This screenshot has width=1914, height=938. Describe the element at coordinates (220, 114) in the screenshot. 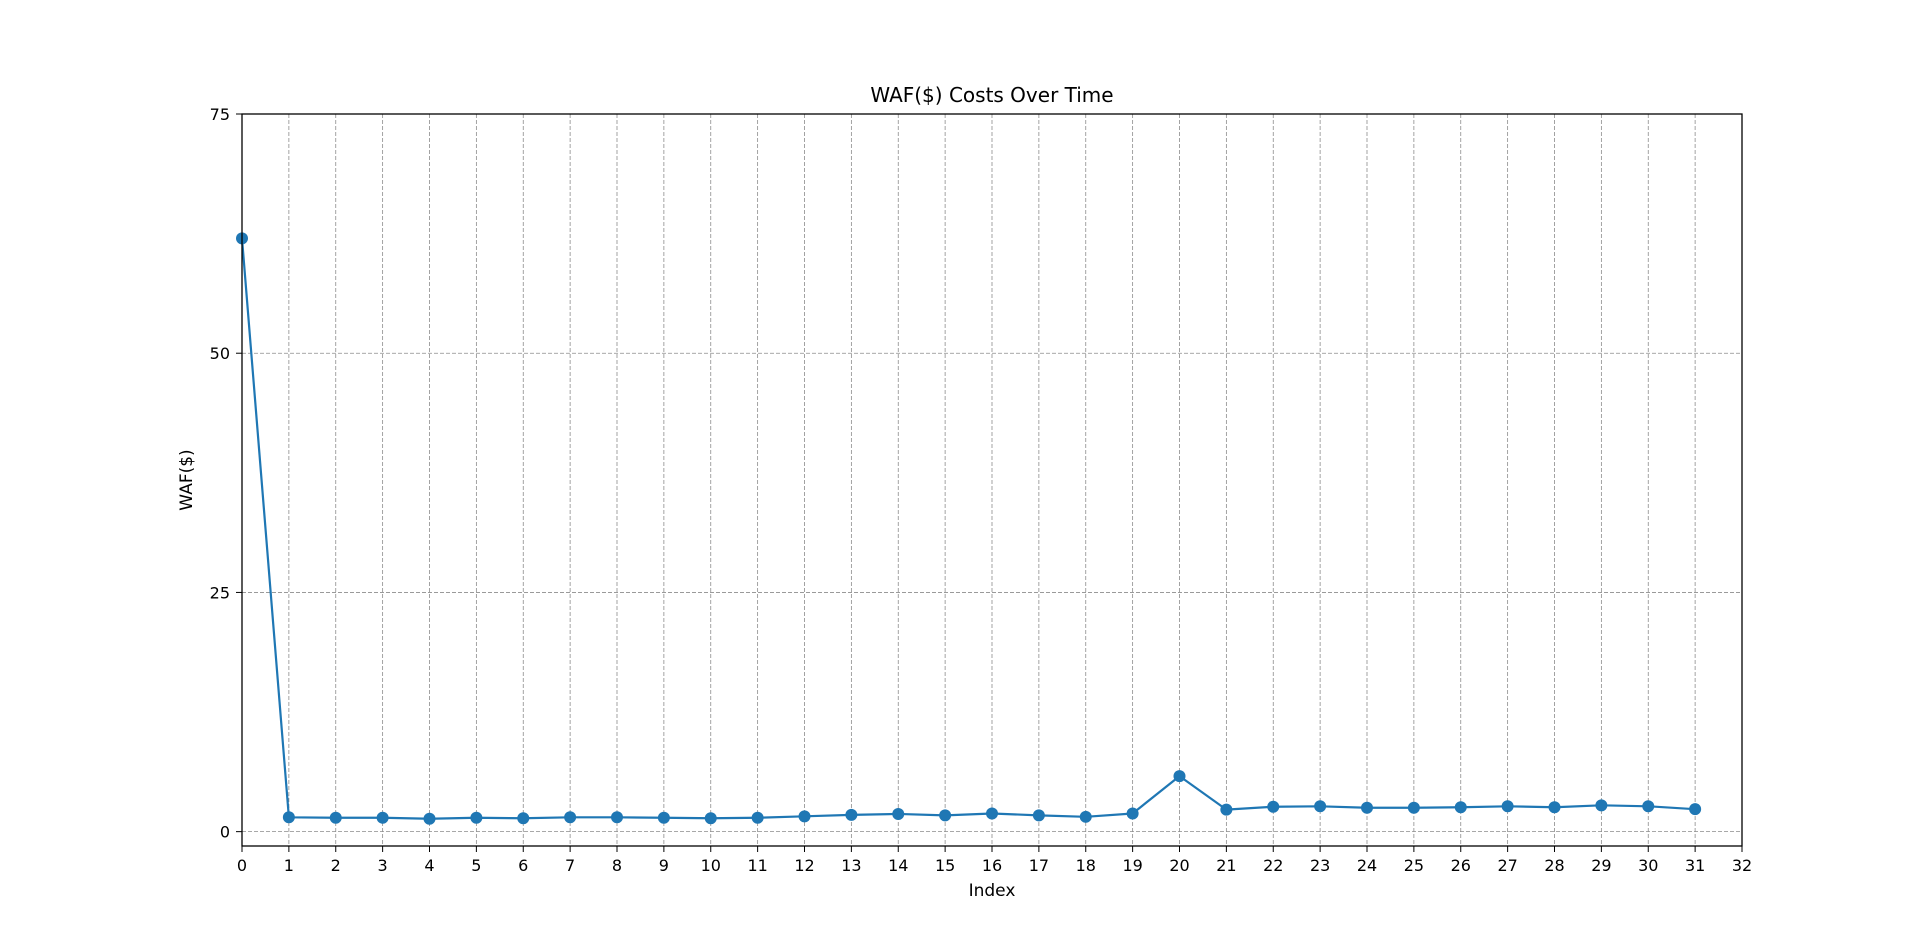

I see `y-tick-label: 75` at that location.